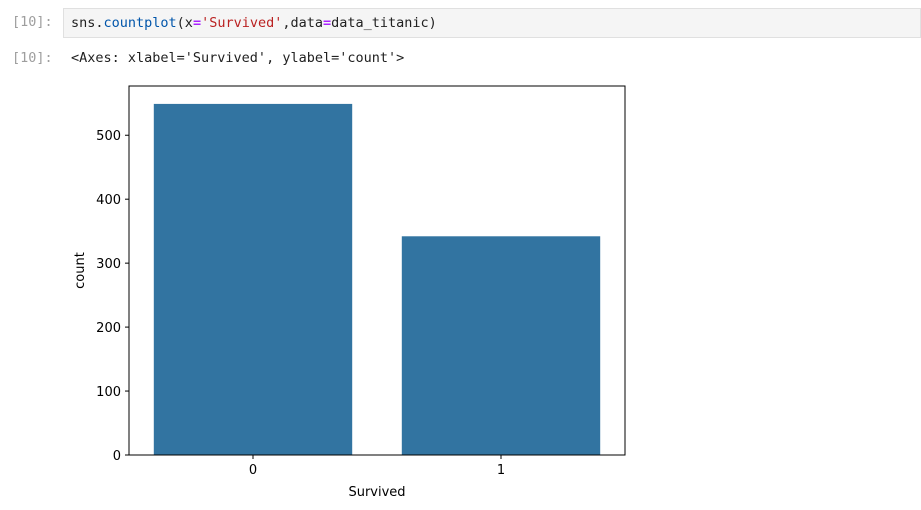 This screenshot has height=510, width=921. I want to click on code-token: sns., so click(87, 23).